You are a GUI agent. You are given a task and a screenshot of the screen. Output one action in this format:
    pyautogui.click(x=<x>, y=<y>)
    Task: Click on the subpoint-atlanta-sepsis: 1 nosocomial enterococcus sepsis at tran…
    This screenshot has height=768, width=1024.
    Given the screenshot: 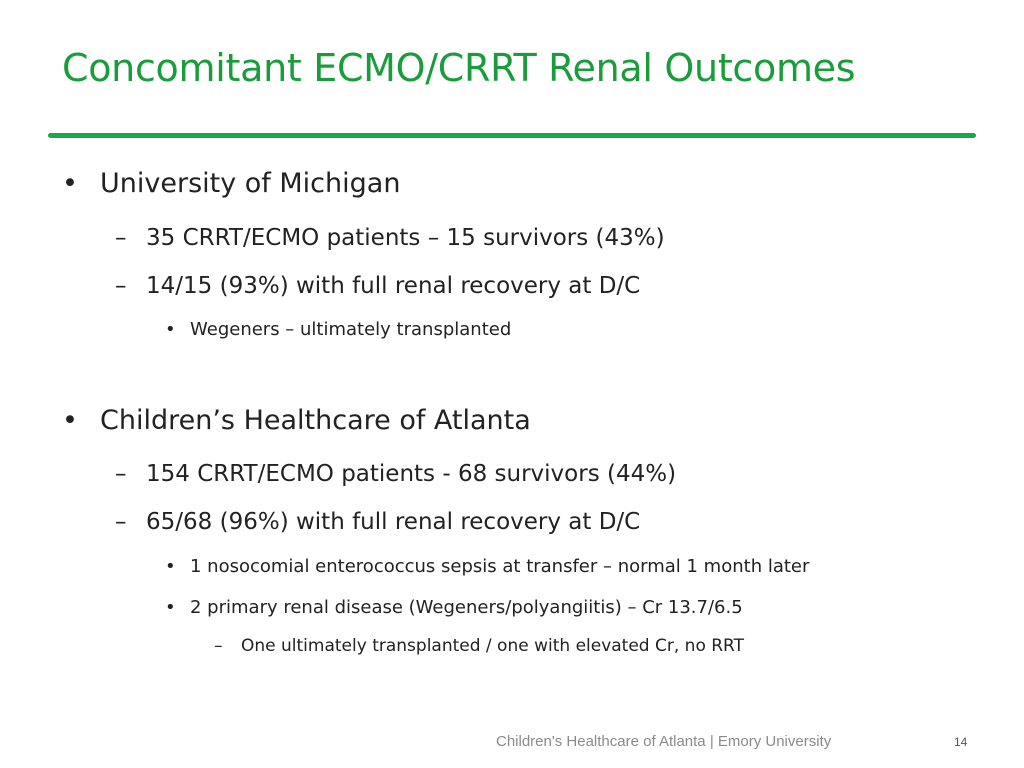 What is the action you would take?
    pyautogui.click(x=500, y=566)
    